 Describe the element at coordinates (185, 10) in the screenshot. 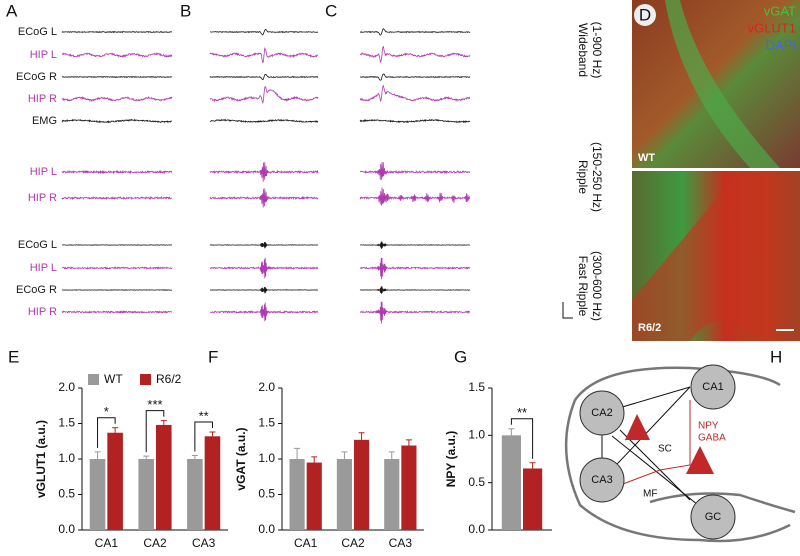

I see `panel-label: B` at that location.